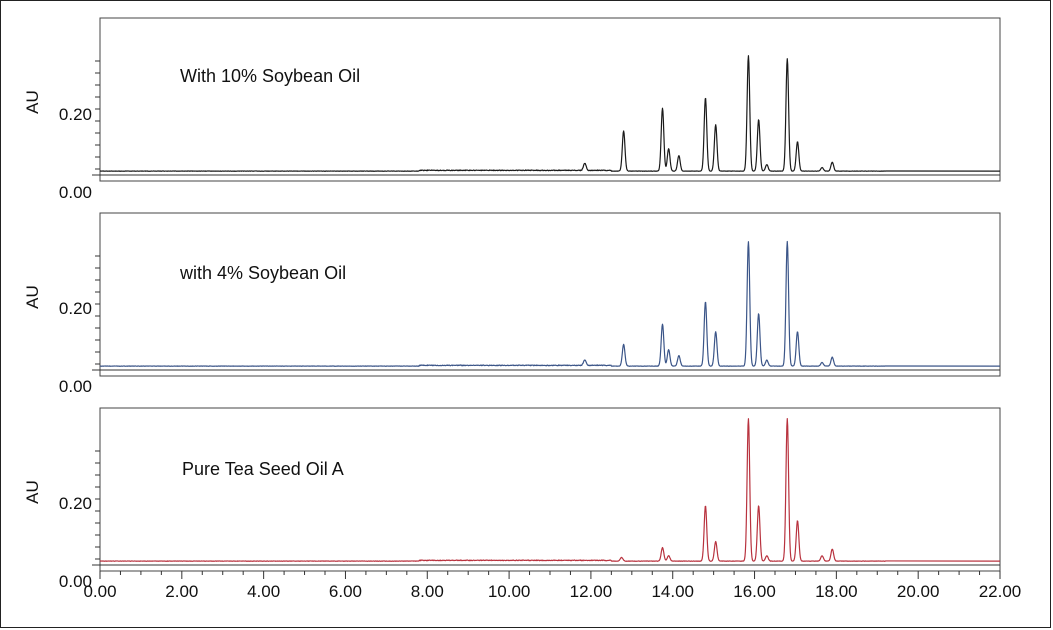 The width and height of the screenshot is (1053, 630). Describe the element at coordinates (263, 591) in the screenshot. I see `x-tick-label: 4.00` at that location.